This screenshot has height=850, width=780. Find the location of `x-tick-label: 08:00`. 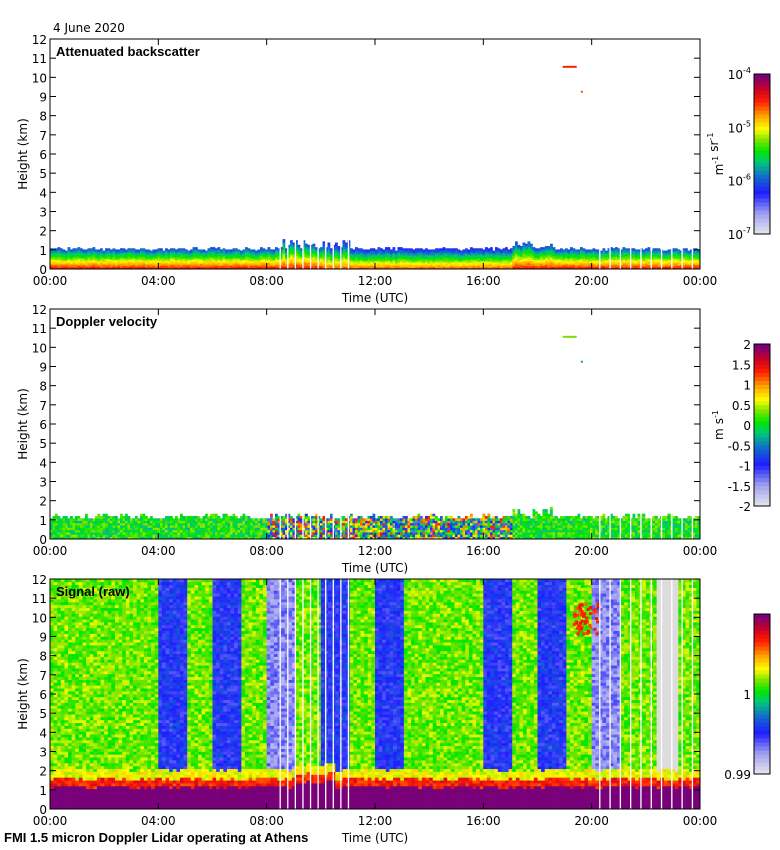

x-tick-label: 08:00 is located at coordinates (266, 281).